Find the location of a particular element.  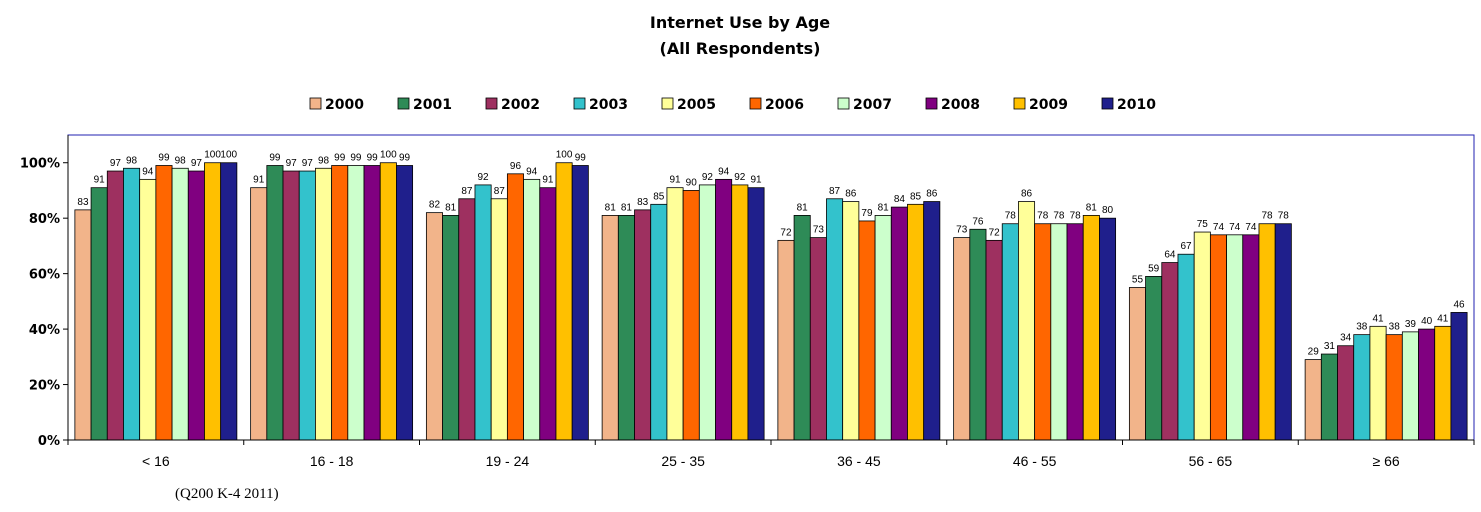

data-label: 40 is located at coordinates (1427, 321).